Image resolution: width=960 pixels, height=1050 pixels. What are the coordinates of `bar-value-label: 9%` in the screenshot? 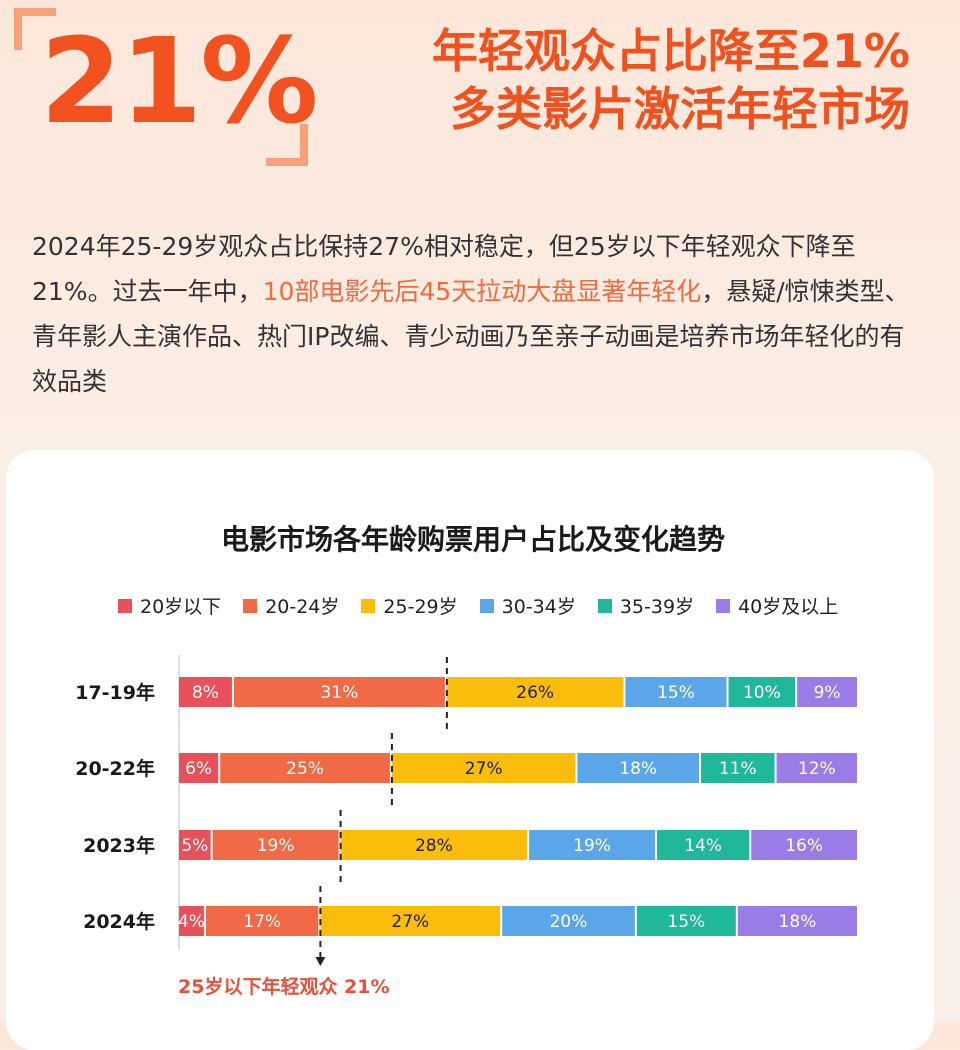 It's located at (827, 693).